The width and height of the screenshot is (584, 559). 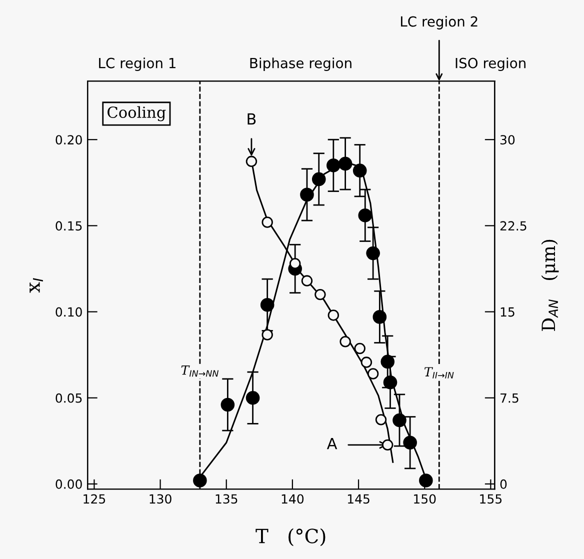 I want to click on y-tick-label: 0.10, so click(x=69, y=312).